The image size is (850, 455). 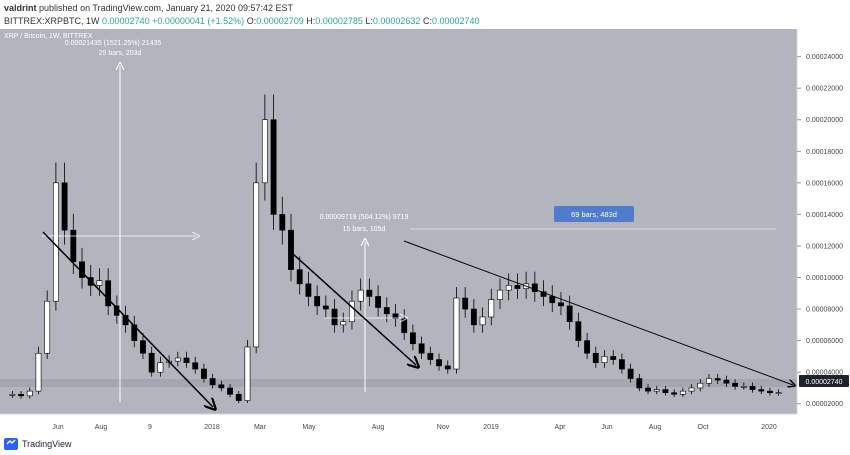 I want to click on measure-1-bars-label: 29 bars, 203d, so click(x=120, y=53).